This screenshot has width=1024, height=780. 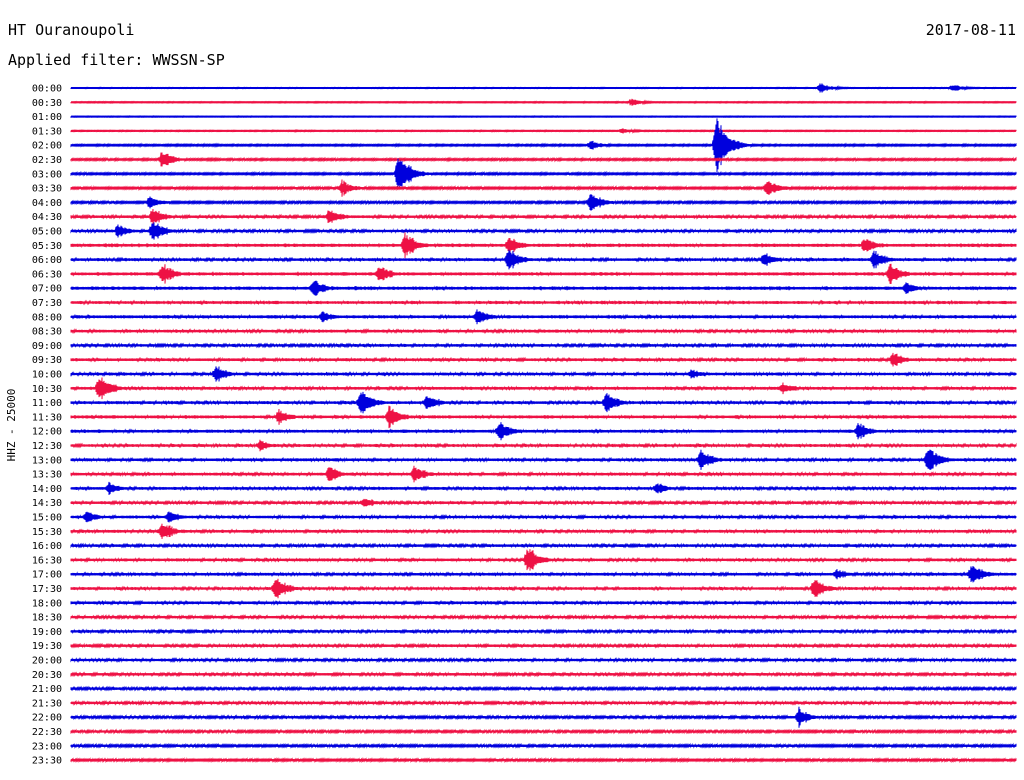 I want to click on time-label: 05:00, so click(x=47, y=232).